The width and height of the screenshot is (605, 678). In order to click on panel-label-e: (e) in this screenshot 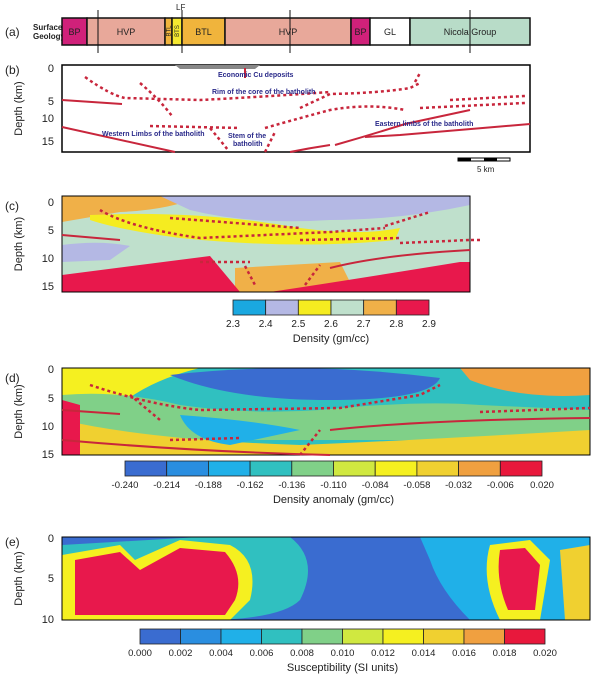, I will do `click(12, 542)`.